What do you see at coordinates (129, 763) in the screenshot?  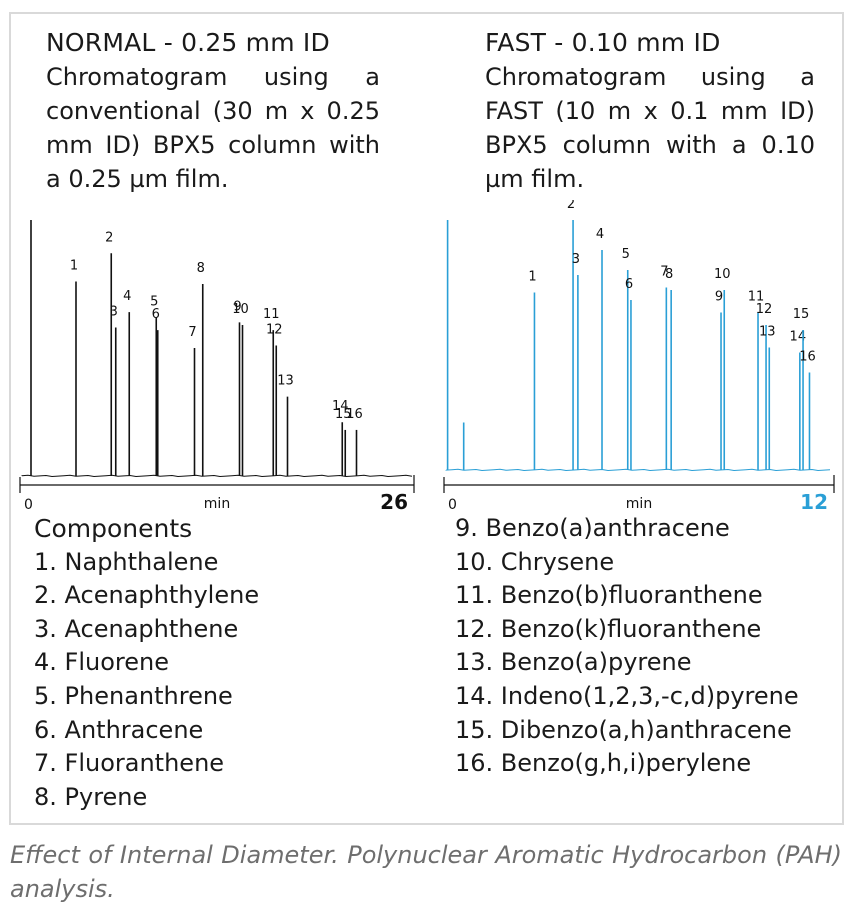 I see `legend-item: 7. Fluoranthene` at bounding box center [129, 763].